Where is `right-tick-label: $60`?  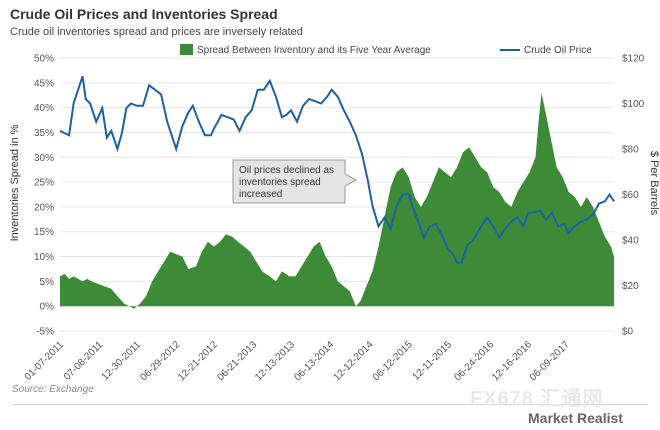
right-tick-label: $60 is located at coordinates (630, 195).